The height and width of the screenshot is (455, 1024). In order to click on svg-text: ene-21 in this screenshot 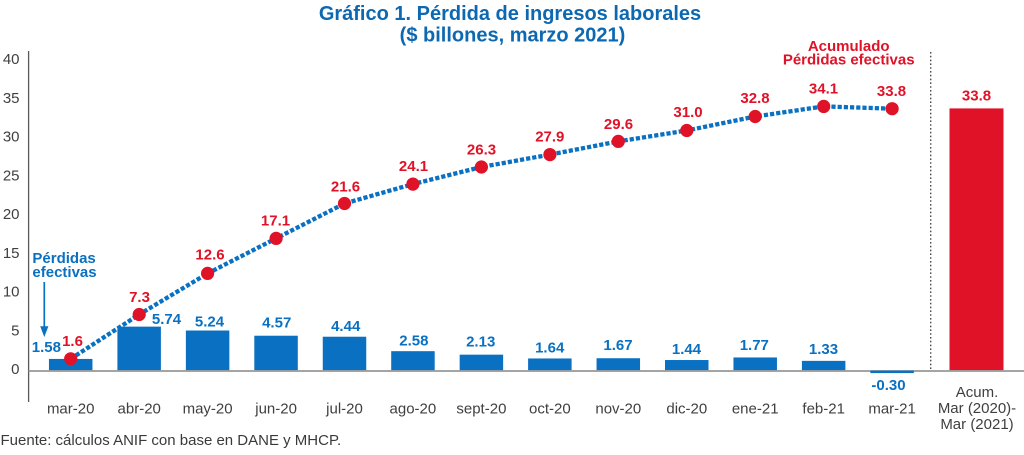, I will do `click(755, 409)`.